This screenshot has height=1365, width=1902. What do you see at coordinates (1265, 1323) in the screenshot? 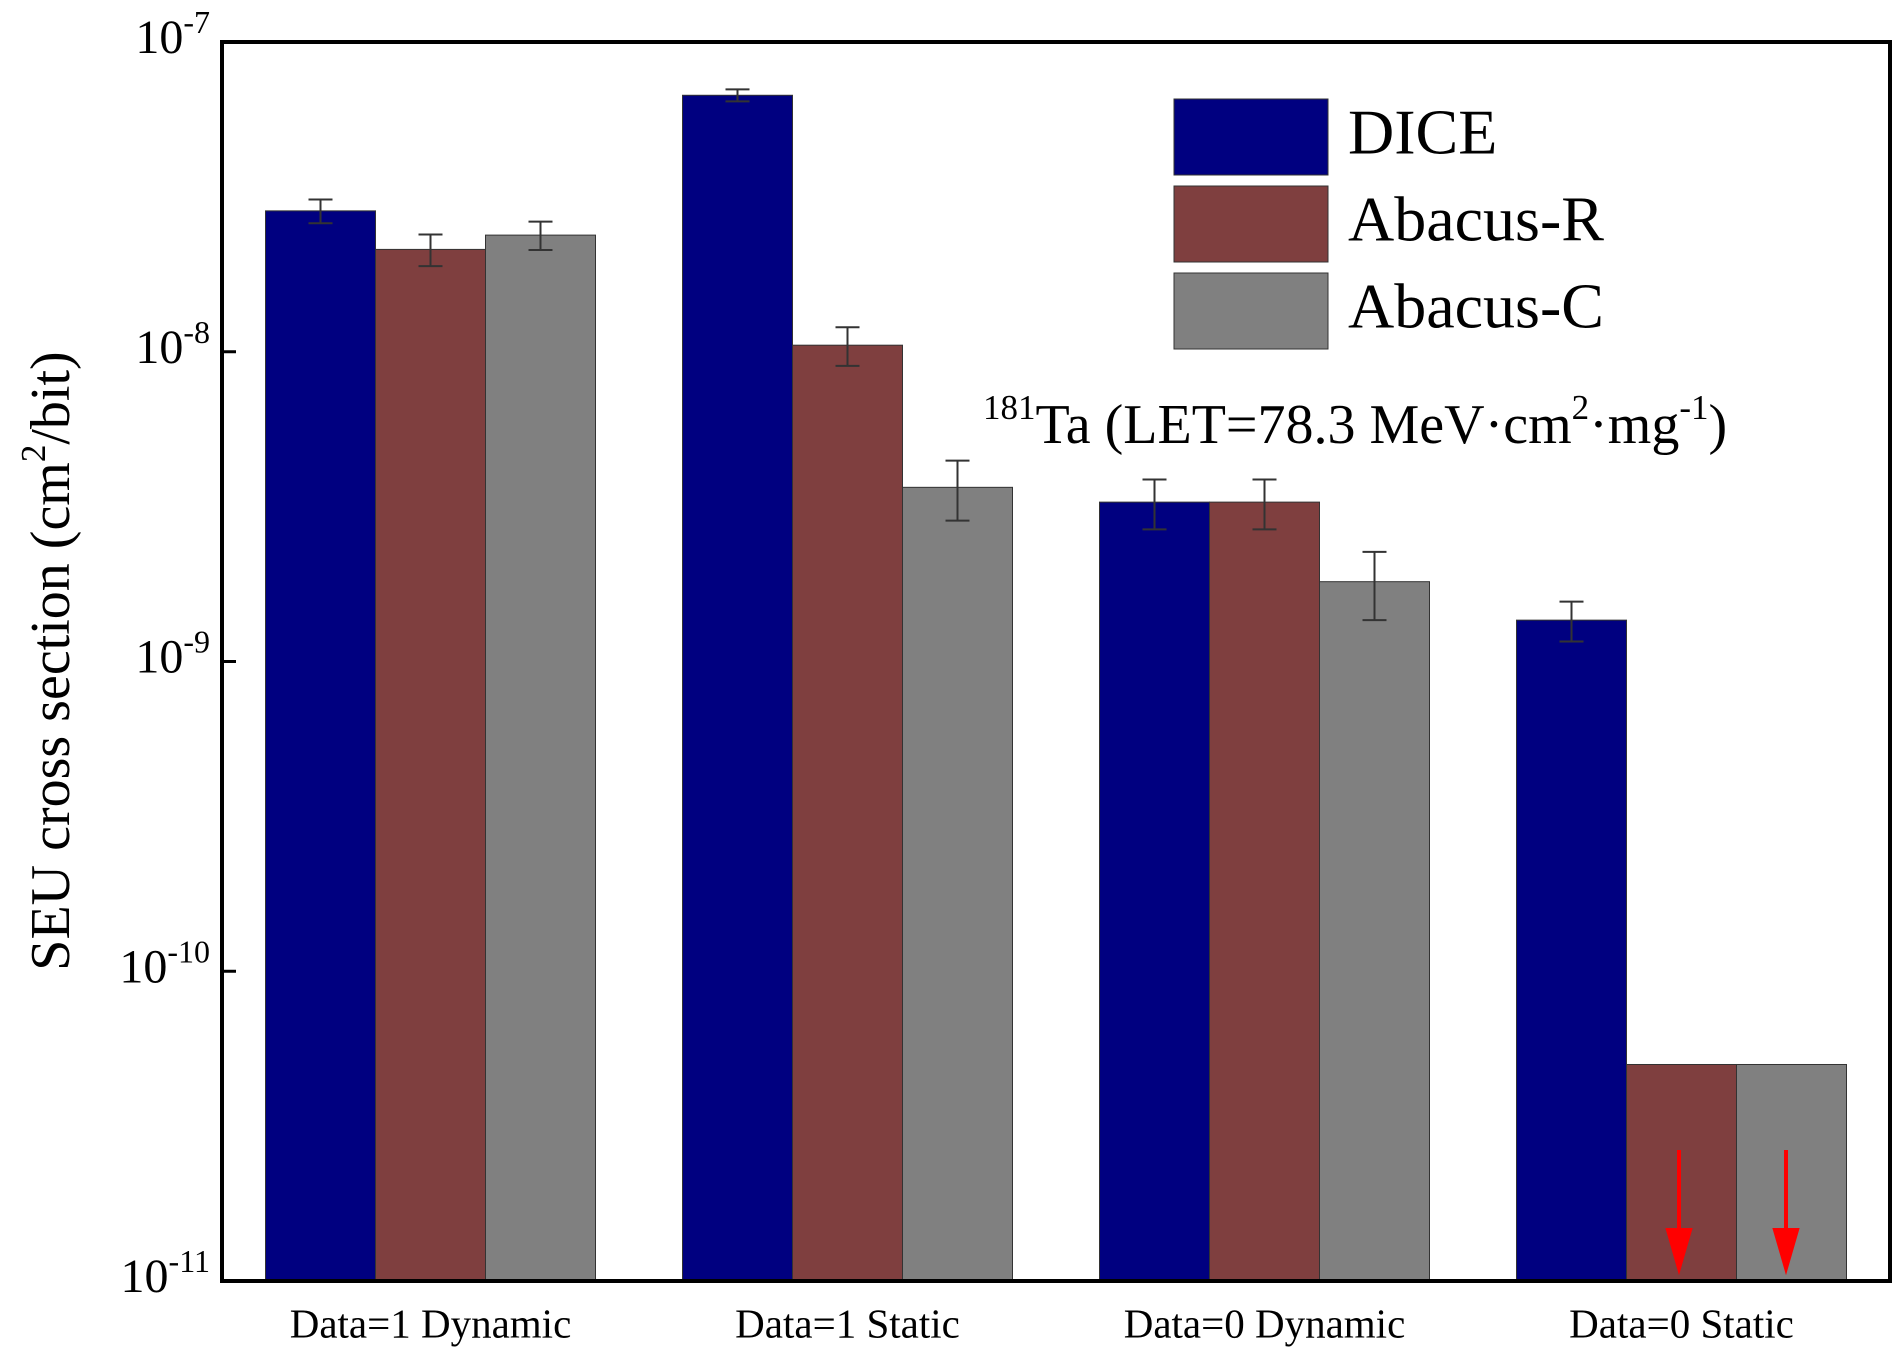
I see `x-tick-label: Data=0 Dynamic` at bounding box center [1265, 1323].